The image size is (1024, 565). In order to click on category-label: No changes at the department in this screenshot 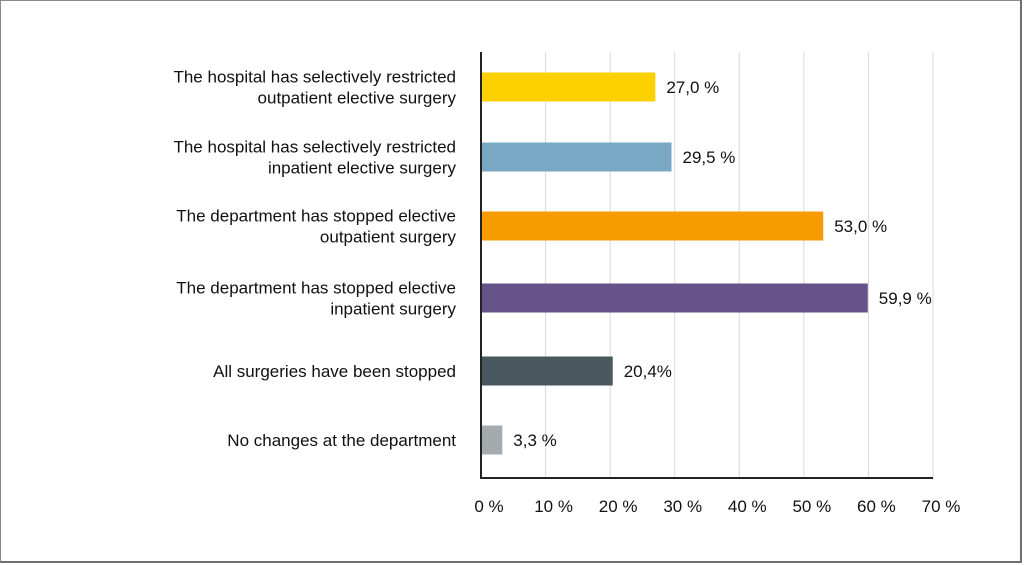, I will do `click(341, 440)`.